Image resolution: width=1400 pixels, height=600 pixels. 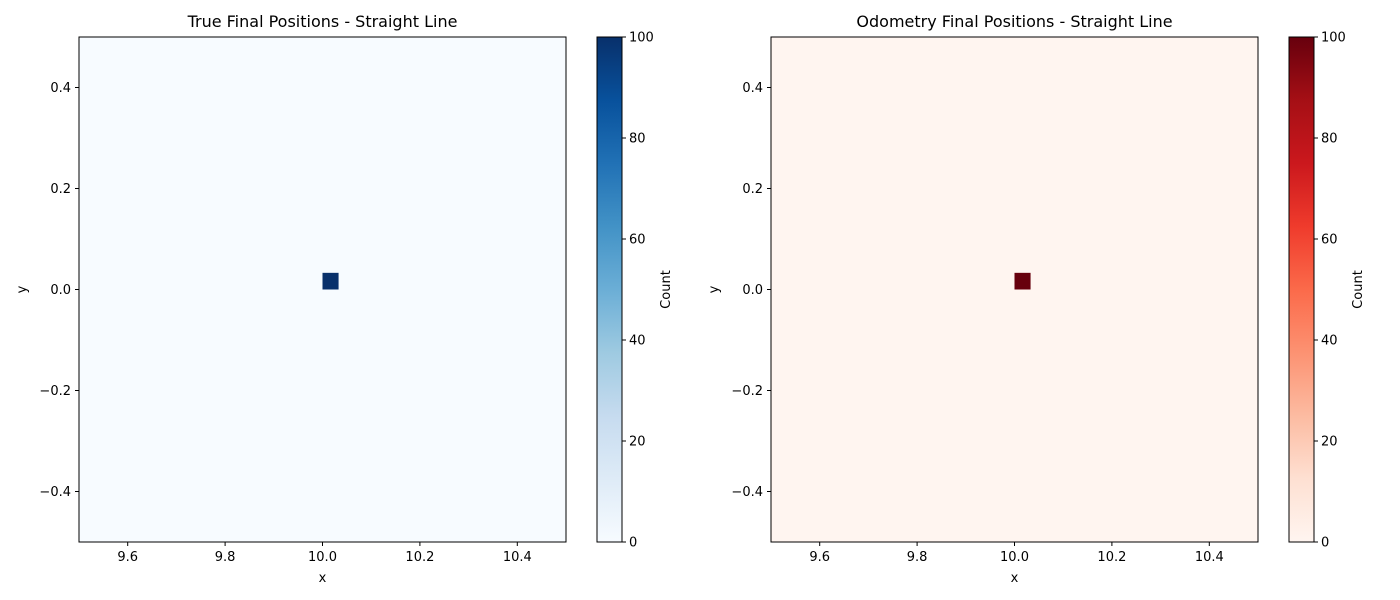 What do you see at coordinates (1111, 557) in the screenshot?
I see `right-xtick-label: 10.2` at bounding box center [1111, 557].